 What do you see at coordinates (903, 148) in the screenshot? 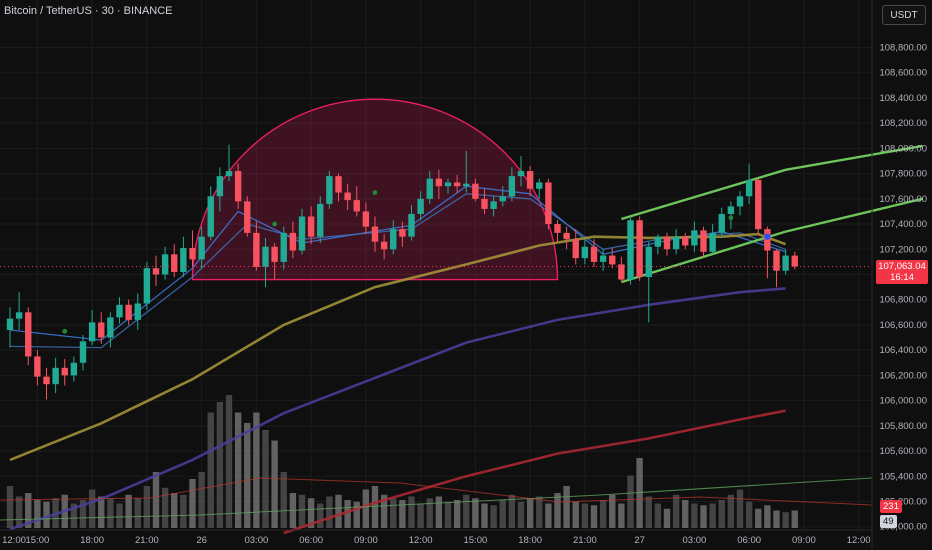
I see `price-tick-label: 108,000.00` at bounding box center [903, 148].